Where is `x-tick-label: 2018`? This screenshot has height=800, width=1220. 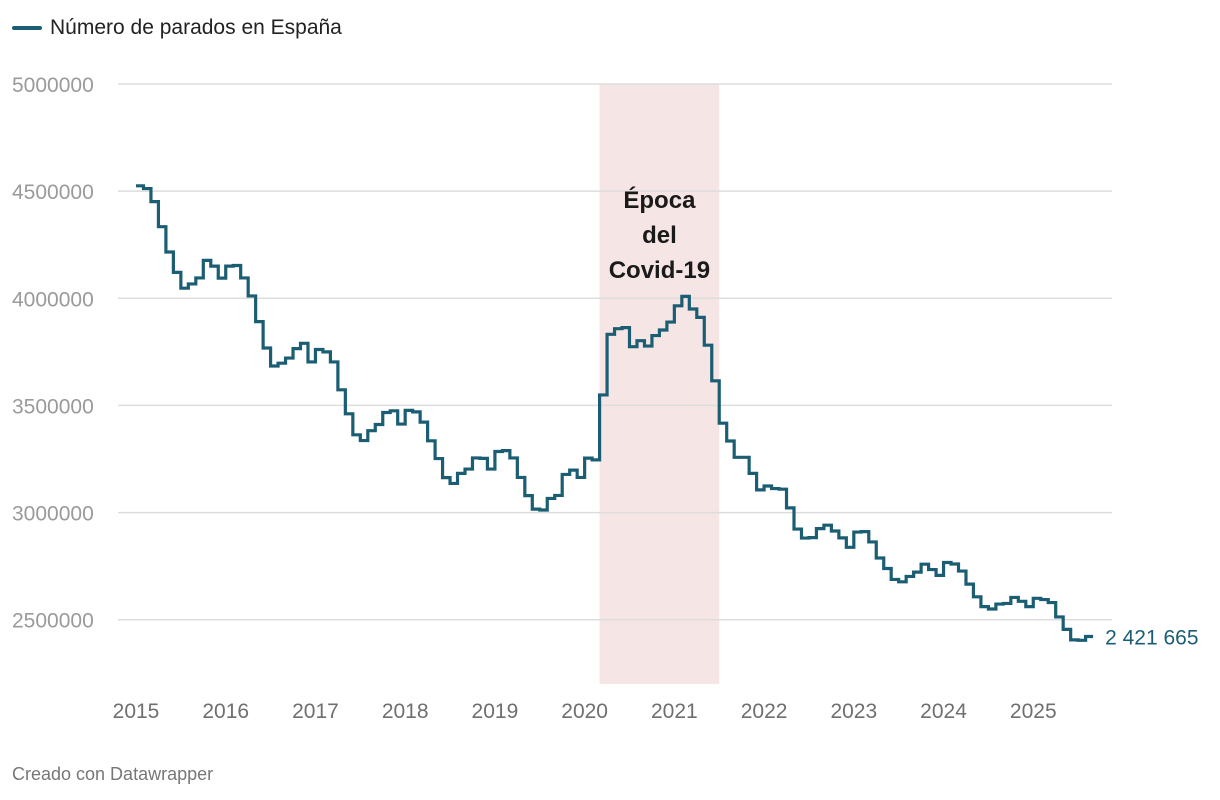 x-tick-label: 2018 is located at coordinates (405, 711).